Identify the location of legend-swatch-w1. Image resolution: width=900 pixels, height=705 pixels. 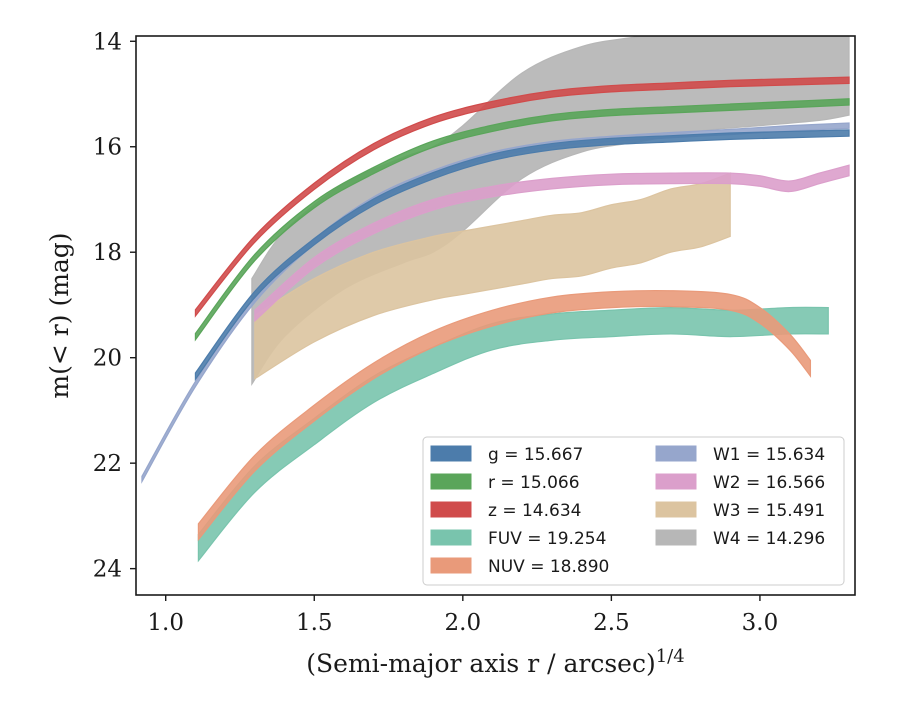
(676, 453).